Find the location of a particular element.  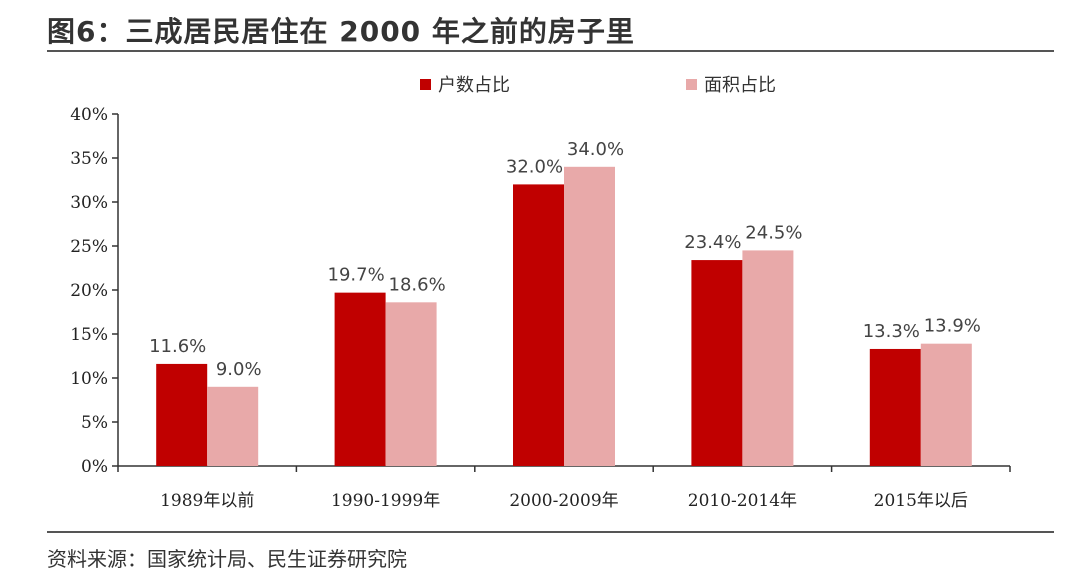

y-tick-label: 0% is located at coordinates (94, 467).